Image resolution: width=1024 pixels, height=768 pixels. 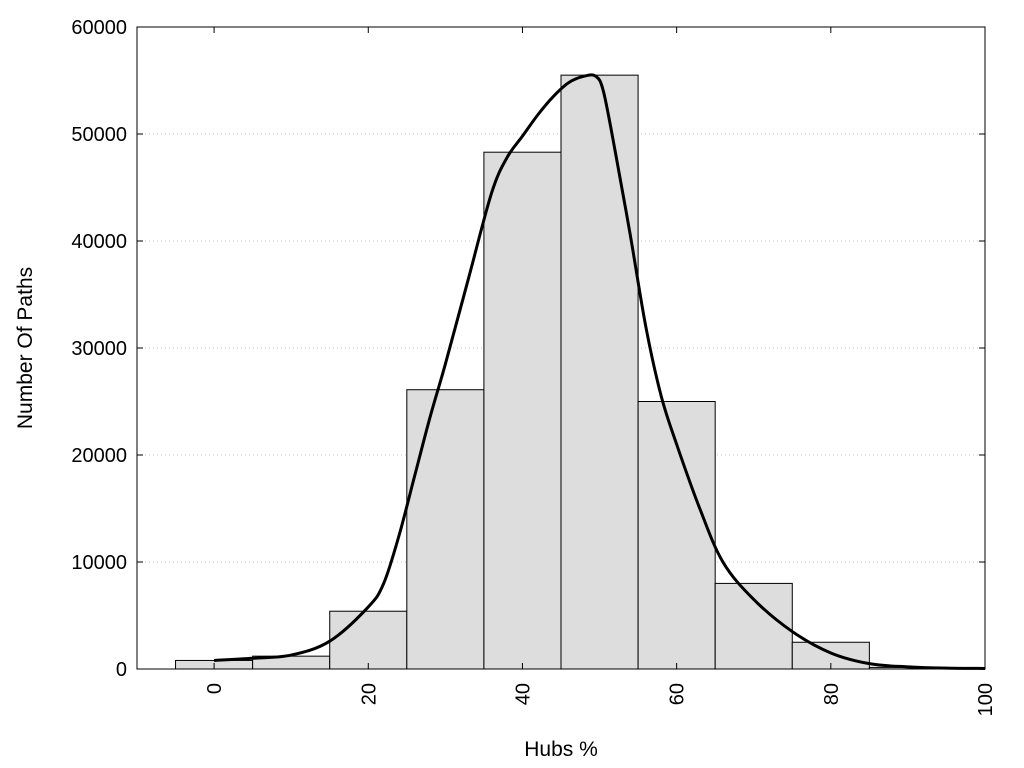 I want to click on y-tick-label: 60000, so click(x=99, y=28).